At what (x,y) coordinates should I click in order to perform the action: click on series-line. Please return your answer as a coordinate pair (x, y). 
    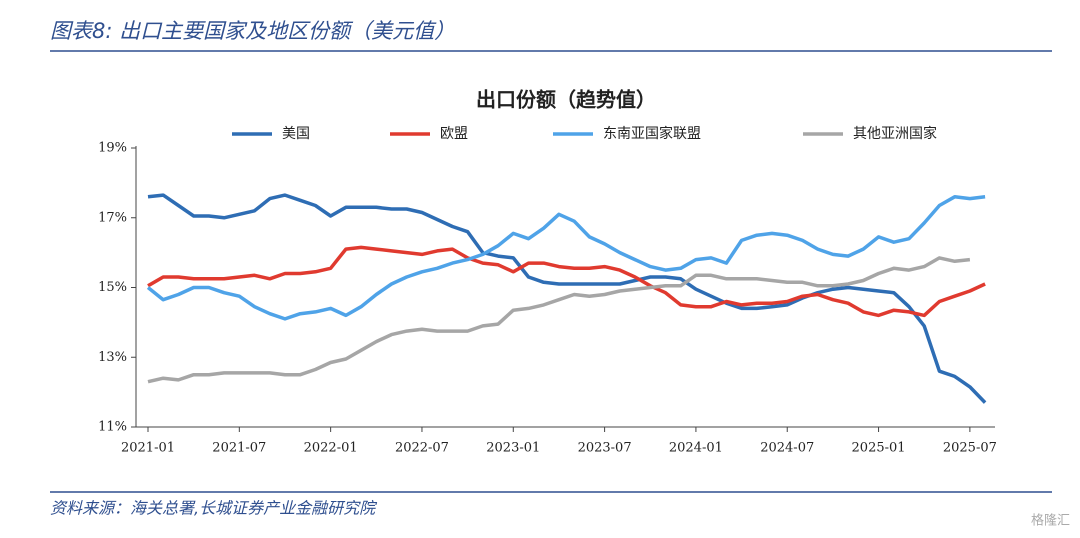
    Looking at the image, I should click on (566, 281).